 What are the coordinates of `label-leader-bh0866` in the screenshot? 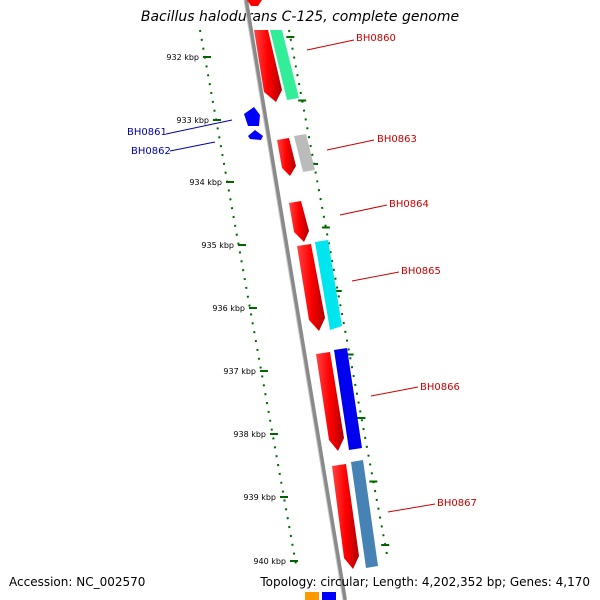 It's located at (394, 391).